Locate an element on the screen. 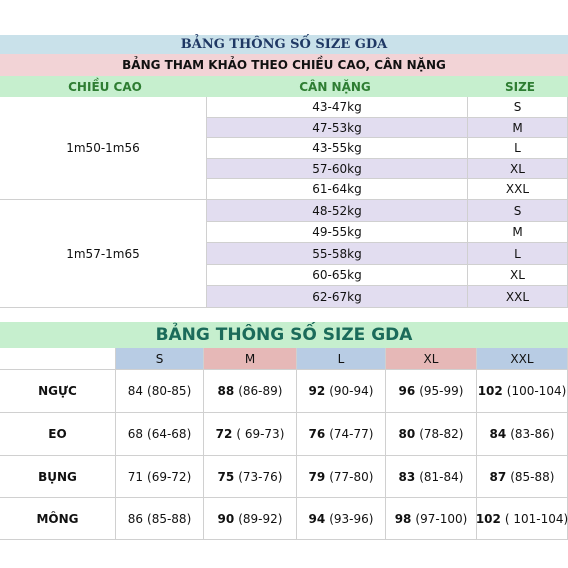 The width and height of the screenshot is (568, 568). value: 72 is located at coordinates (224, 434).